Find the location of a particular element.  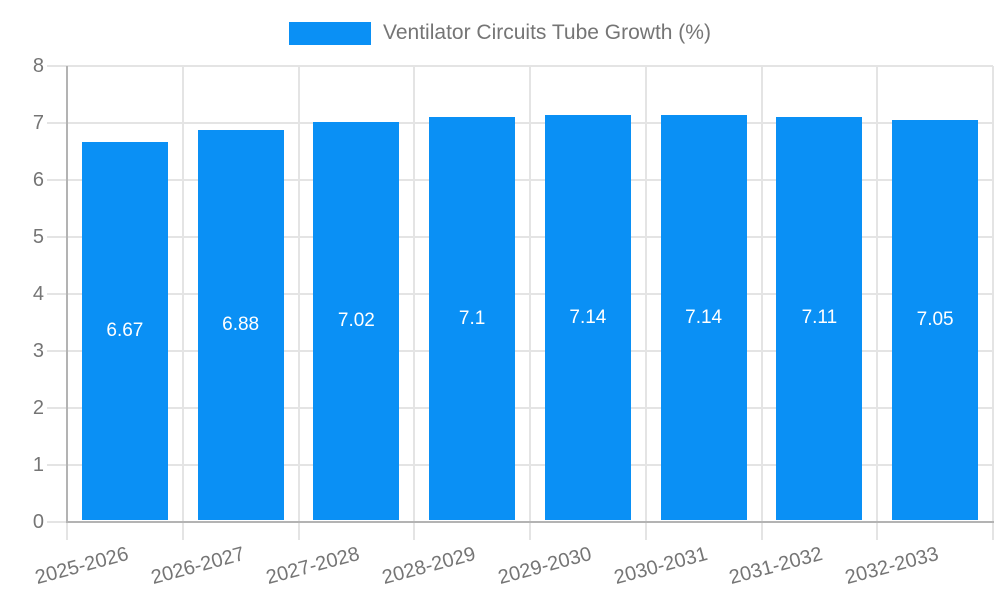

bar-value-label: 7.1 is located at coordinates (472, 318).